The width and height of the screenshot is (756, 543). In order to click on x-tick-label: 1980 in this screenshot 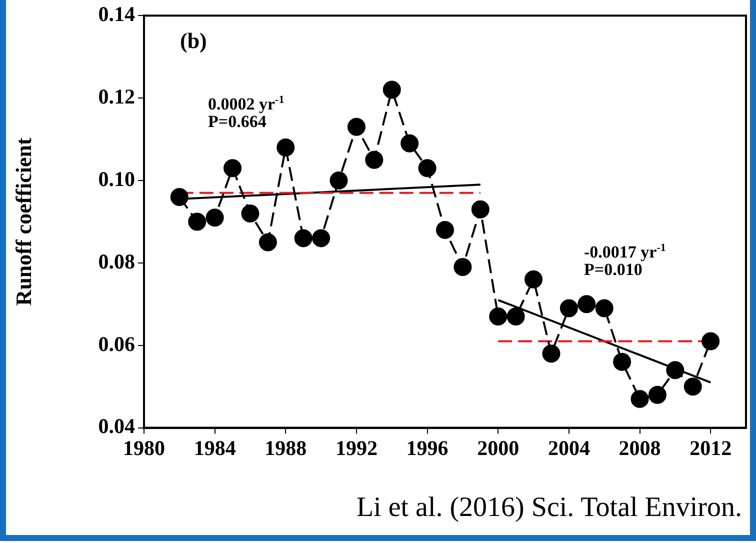, I will do `click(144, 448)`.